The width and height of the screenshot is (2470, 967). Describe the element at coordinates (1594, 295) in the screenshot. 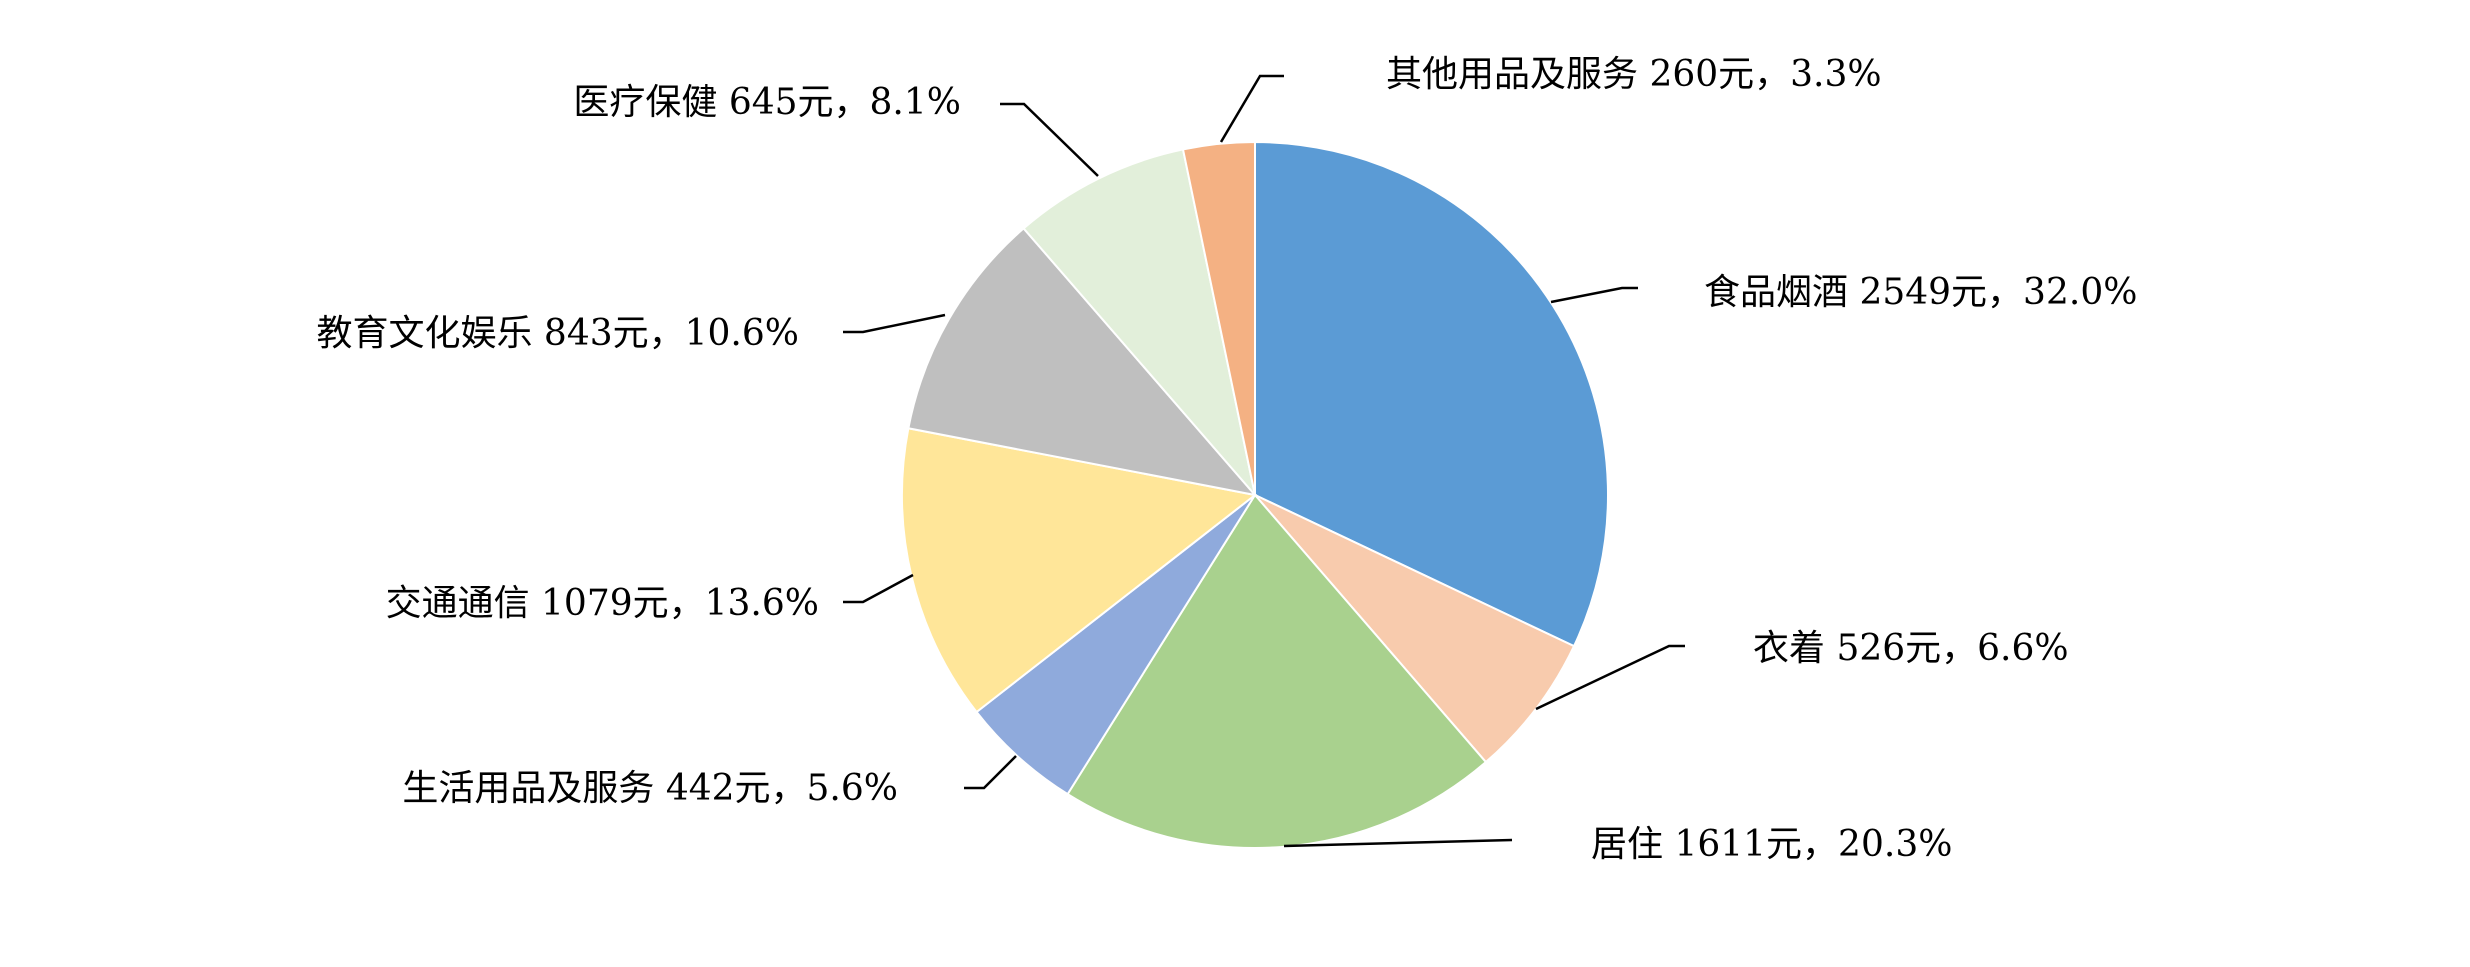

I see `leader-line-food` at that location.